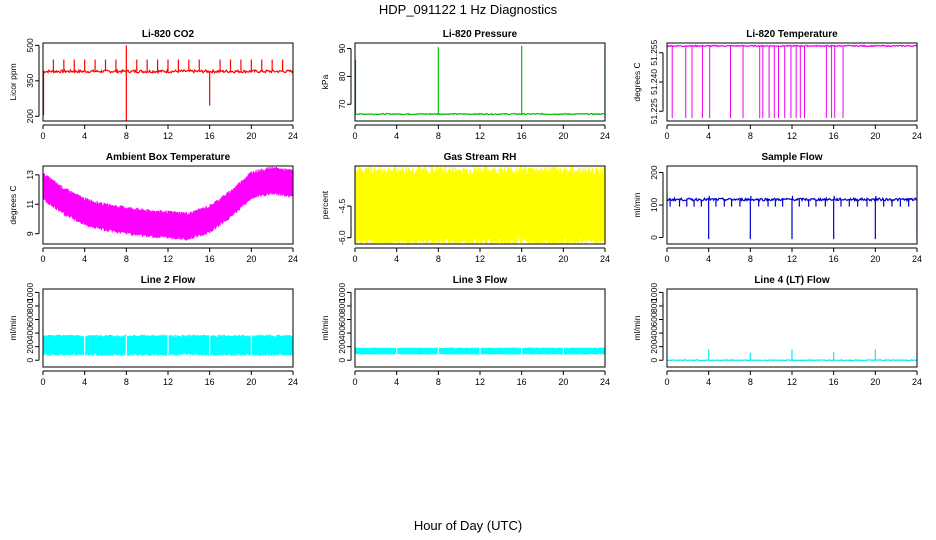 The width and height of the screenshot is (936, 540). I want to click on chart-panel: 0 4 8 12 16 20 24 -4.5 -6.0 percent Gas Stream RH, so click(465, 208).